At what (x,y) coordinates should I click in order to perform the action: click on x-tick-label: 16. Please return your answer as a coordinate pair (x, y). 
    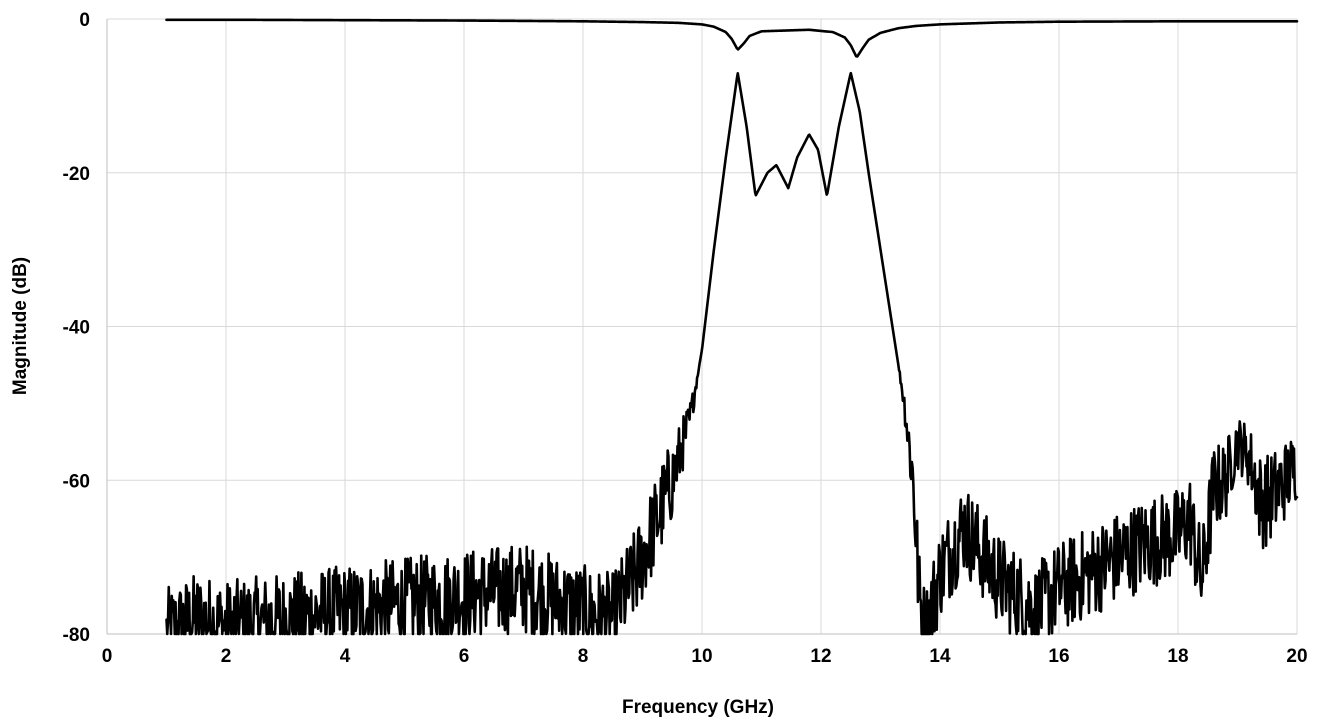
    Looking at the image, I should click on (1058, 656).